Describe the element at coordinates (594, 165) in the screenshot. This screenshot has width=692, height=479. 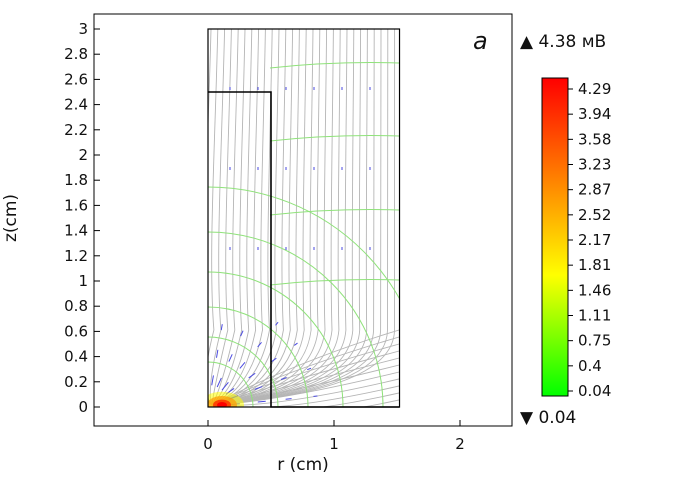
I see `colorbar-tick-label: 3.23` at that location.